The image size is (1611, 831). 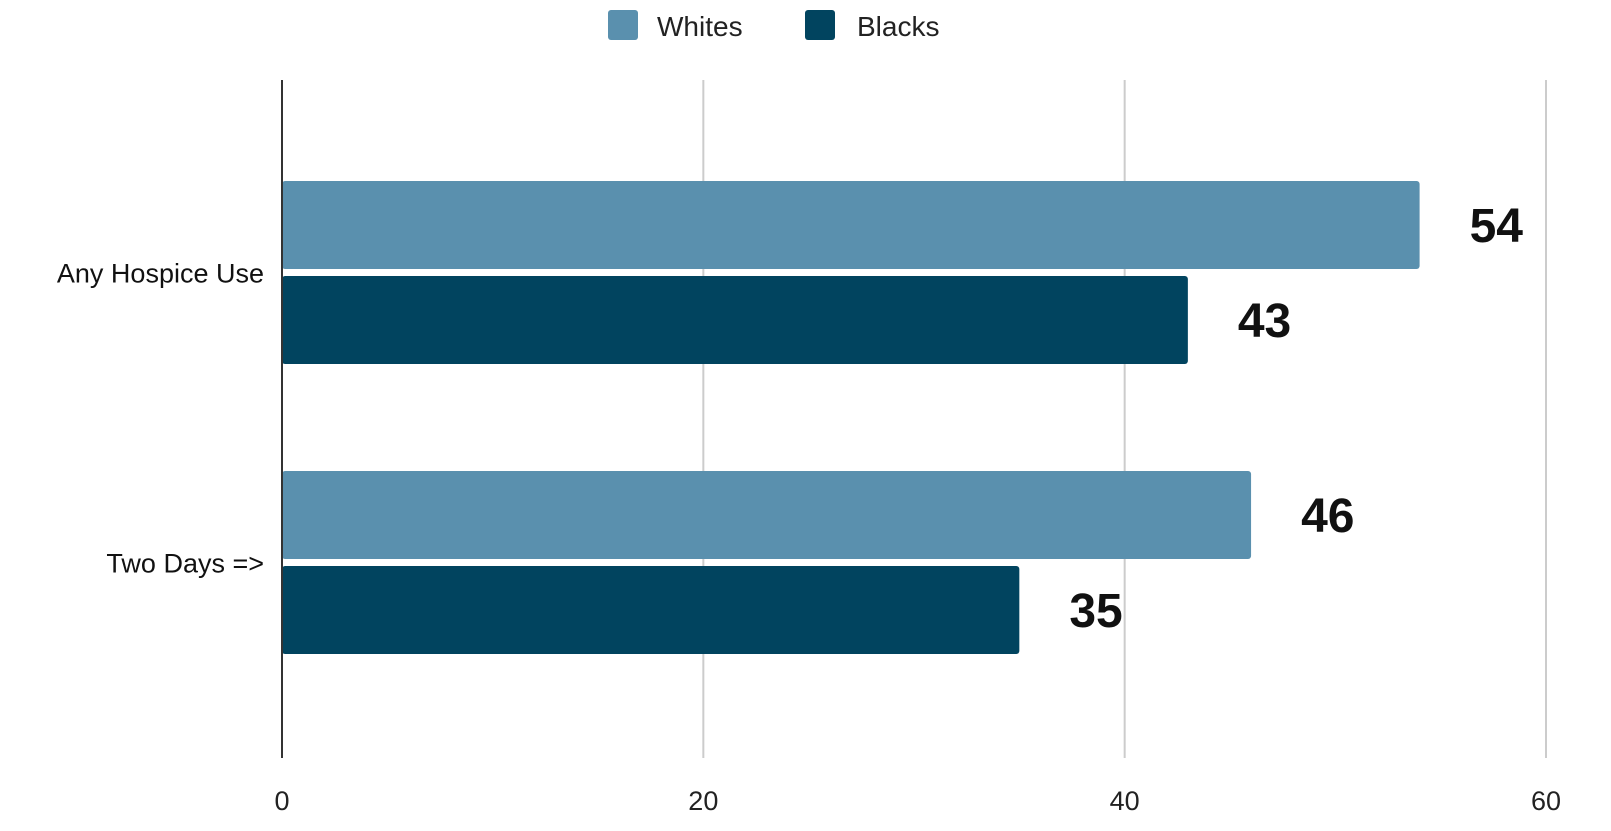 I want to click on x-tick-labels: 0 20 40 60, so click(x=917, y=801).